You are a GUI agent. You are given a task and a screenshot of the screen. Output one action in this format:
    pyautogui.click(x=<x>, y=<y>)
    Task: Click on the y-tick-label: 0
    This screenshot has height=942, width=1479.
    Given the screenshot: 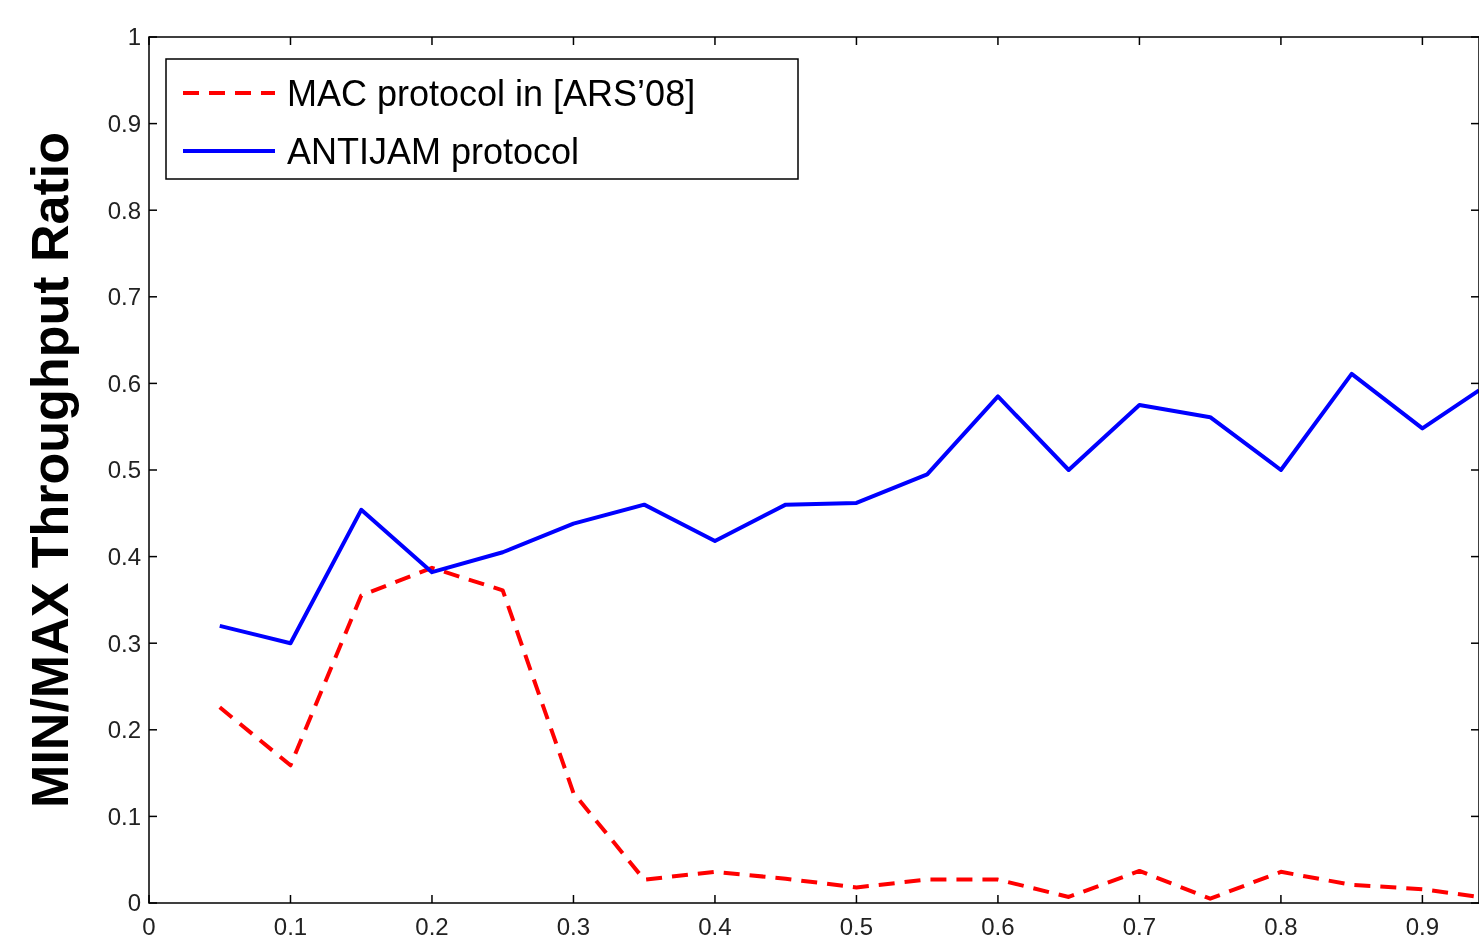 What is the action you would take?
    pyautogui.click(x=134, y=903)
    